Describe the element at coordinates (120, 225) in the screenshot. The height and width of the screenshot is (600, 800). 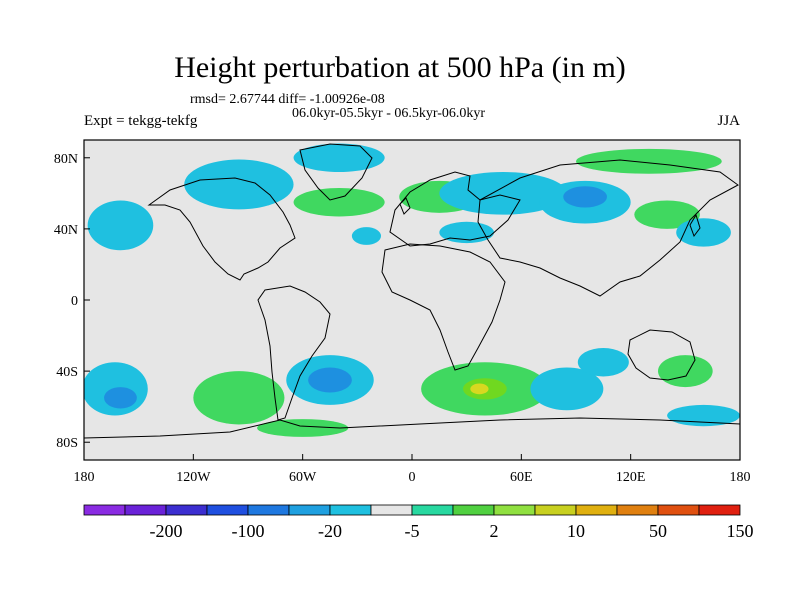
I see `contour-region-n-pacific-blue` at that location.